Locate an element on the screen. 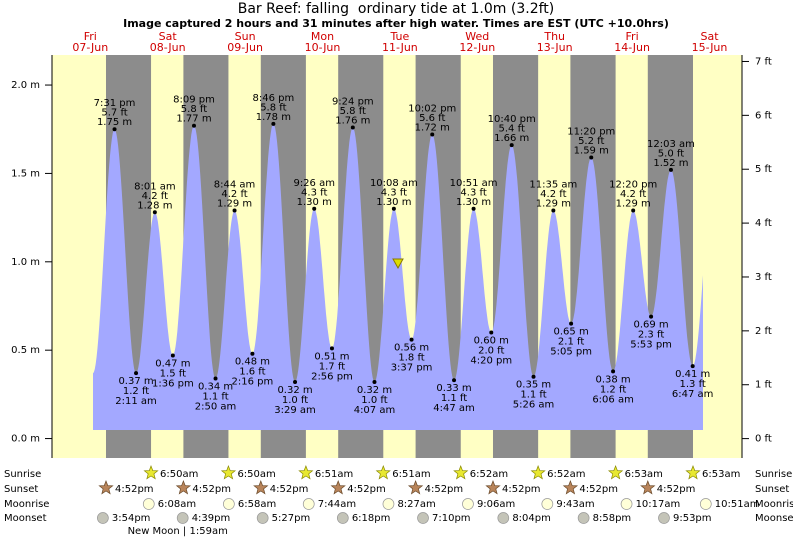  tide-height-m: 1.76 m is located at coordinates (352, 120).